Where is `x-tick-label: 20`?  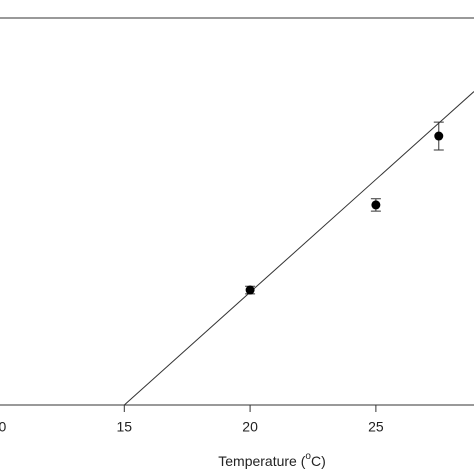
x-tick-label: 20 is located at coordinates (250, 427).